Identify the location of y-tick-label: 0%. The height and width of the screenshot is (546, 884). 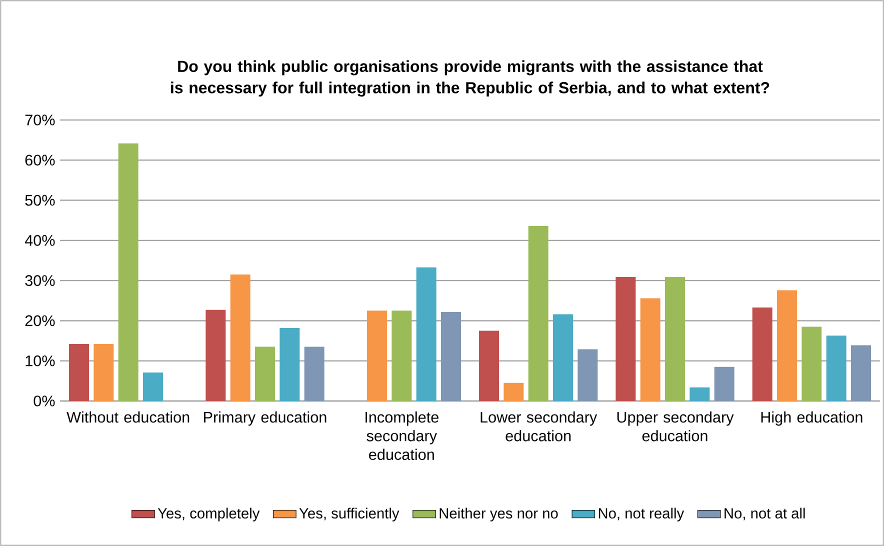
(44, 401).